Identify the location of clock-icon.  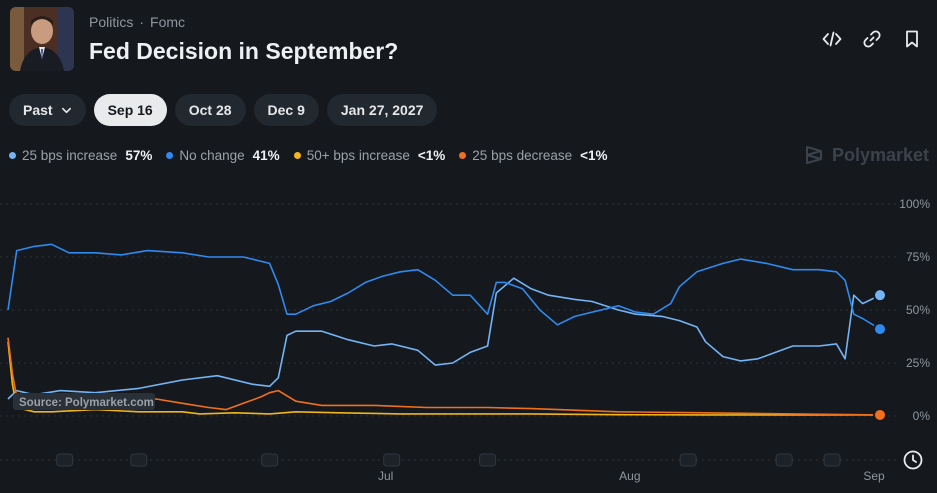
(913, 460).